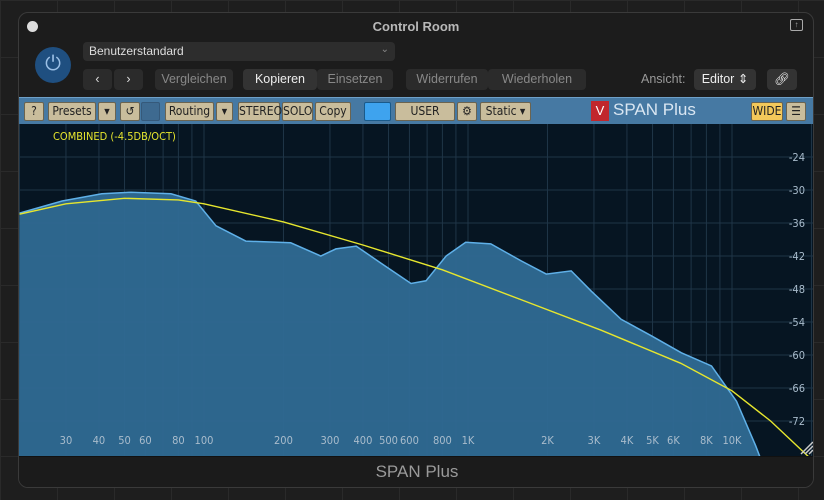 The image size is (824, 500). I want to click on x-tick-label: 3K, so click(594, 440).